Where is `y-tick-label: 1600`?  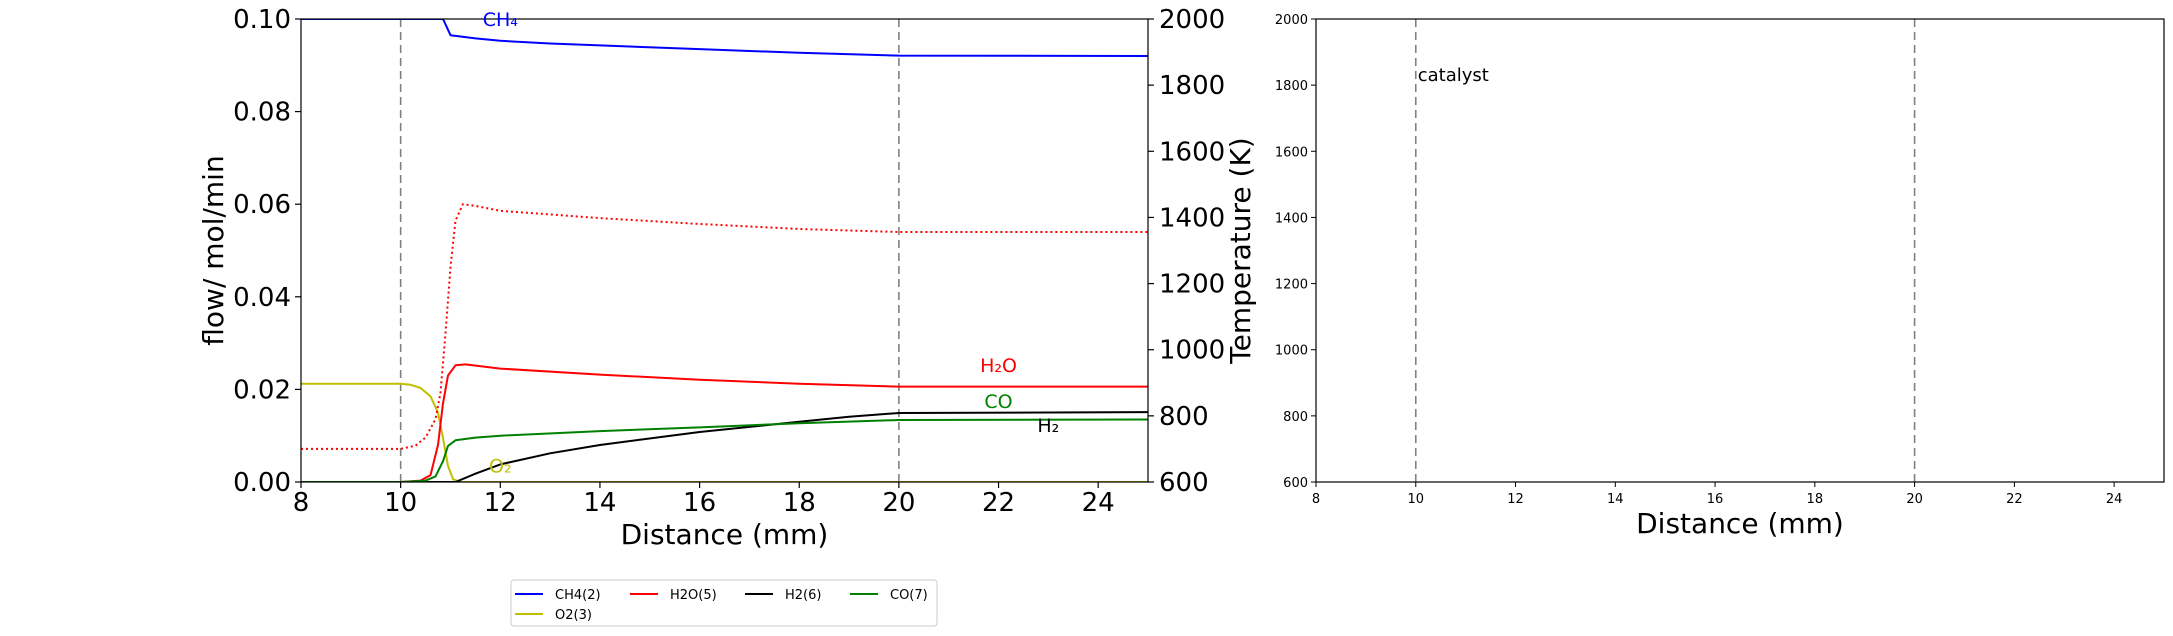
y-tick-label: 1600 is located at coordinates (1291, 152).